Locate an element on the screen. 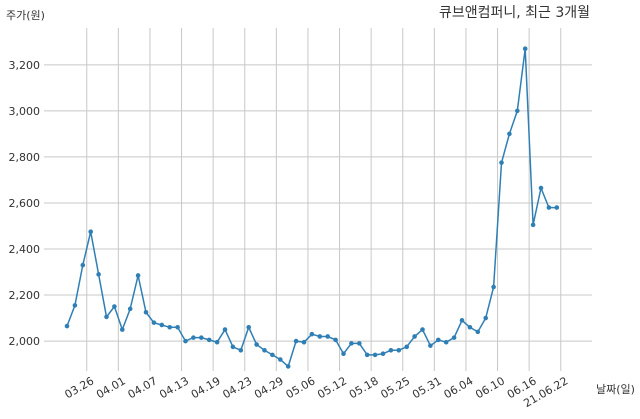  y-tick-label: 3,200 is located at coordinates (25, 65).